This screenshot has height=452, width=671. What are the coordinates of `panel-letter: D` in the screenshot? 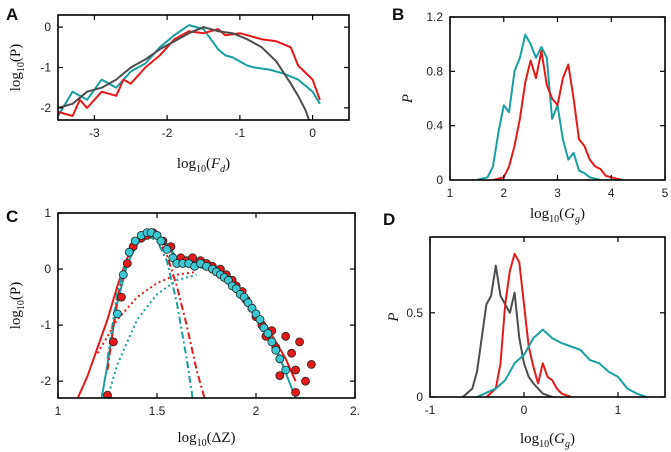 It's located at (389, 219).